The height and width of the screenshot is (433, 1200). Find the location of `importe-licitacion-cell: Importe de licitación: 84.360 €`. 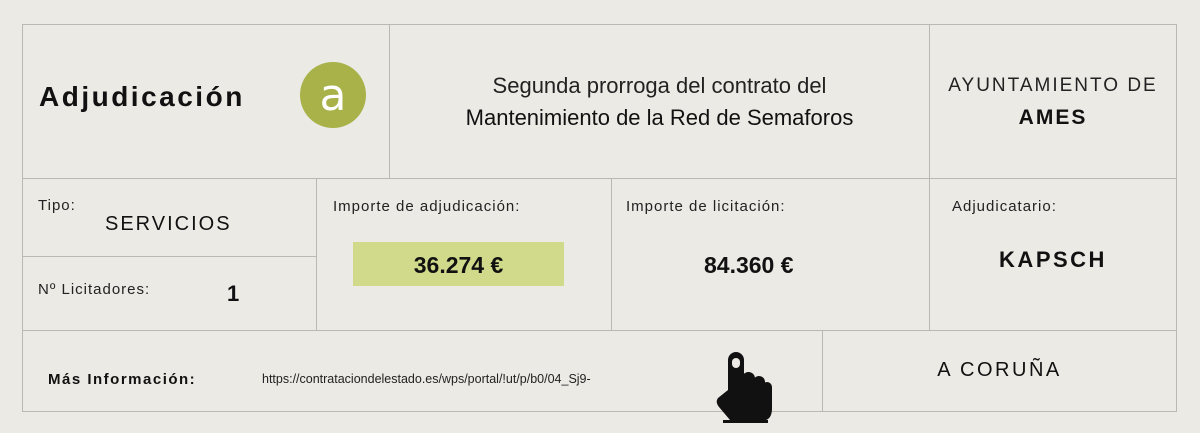

importe-licitacion-cell: Importe de licitación: 84.360 € is located at coordinates (770, 254).